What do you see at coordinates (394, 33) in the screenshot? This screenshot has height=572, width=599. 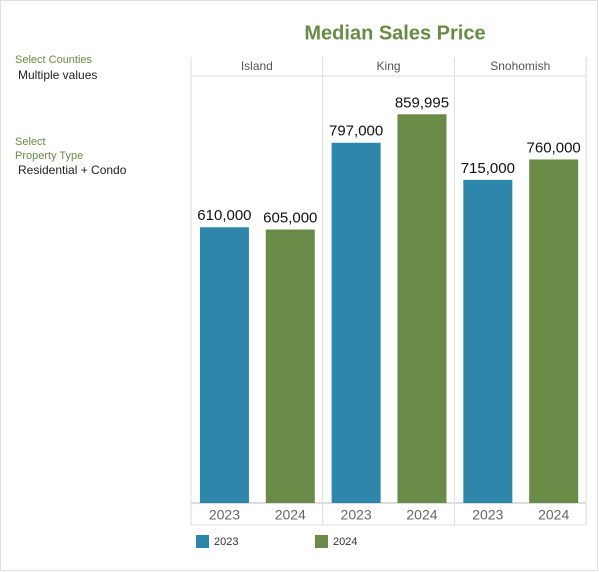 I see `chart-title: Median Sales Price` at bounding box center [394, 33].